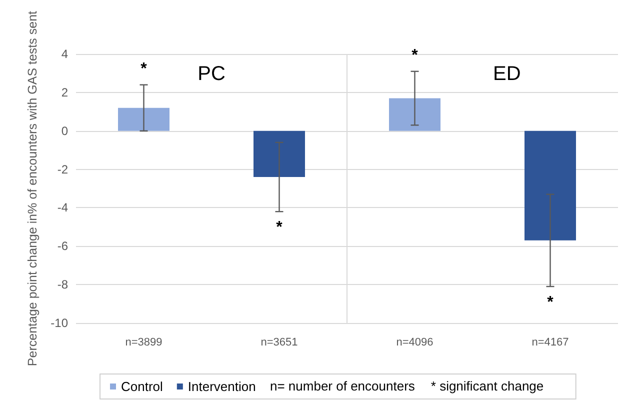 The width and height of the screenshot is (638, 413). Describe the element at coordinates (143, 342) in the screenshot. I see `x-tick-label: n=3899` at that location.